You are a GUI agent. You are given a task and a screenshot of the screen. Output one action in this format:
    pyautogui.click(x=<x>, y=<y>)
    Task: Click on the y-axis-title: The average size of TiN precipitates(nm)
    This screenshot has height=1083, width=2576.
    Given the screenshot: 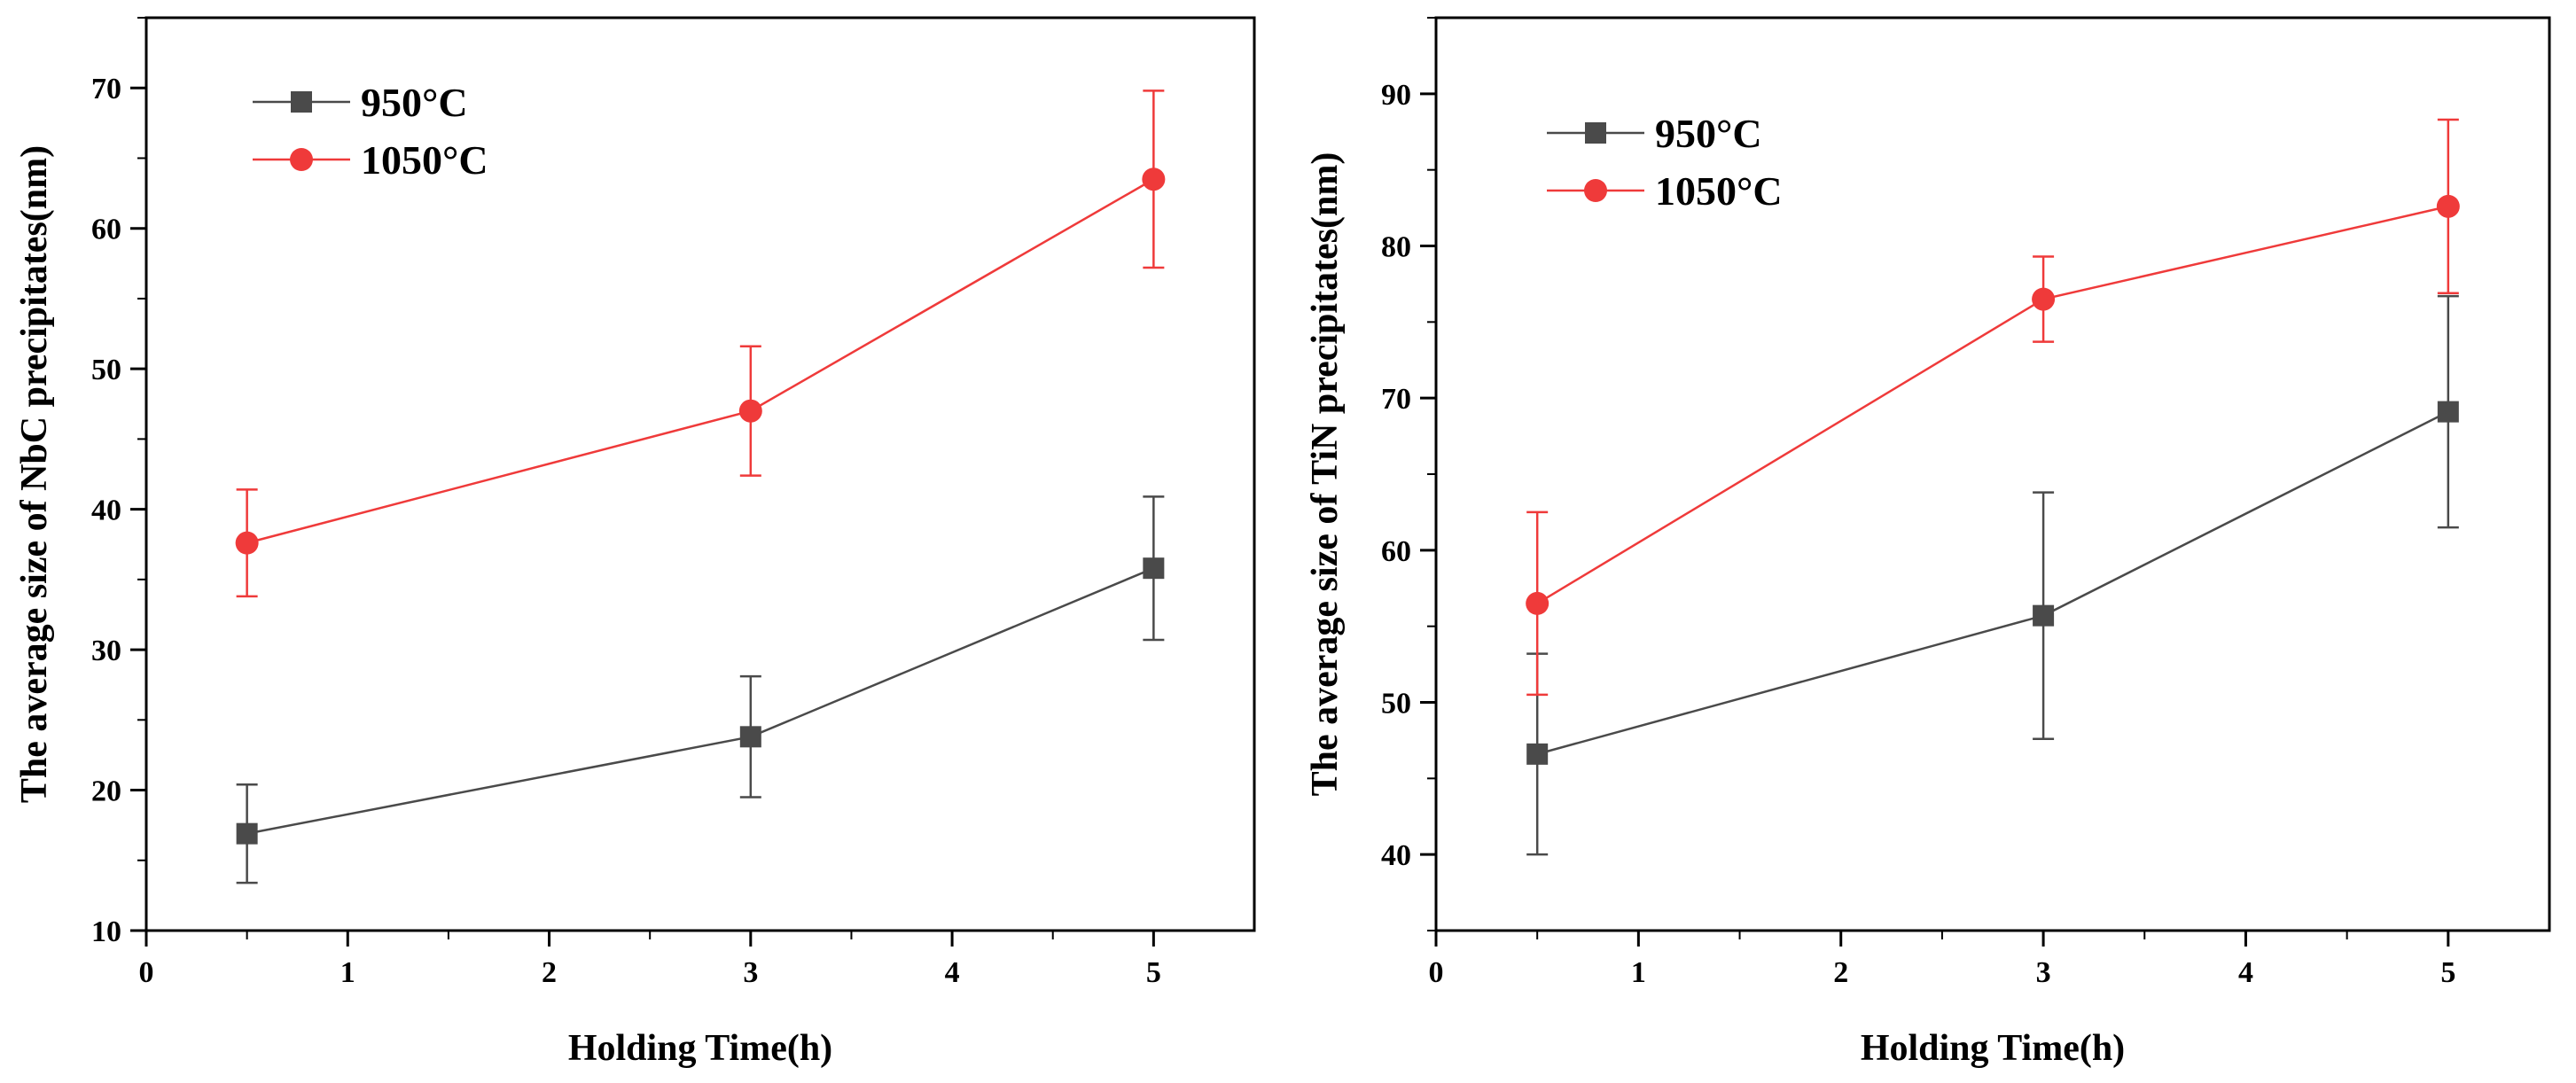 What is the action you would take?
    pyautogui.click(x=1325, y=475)
    